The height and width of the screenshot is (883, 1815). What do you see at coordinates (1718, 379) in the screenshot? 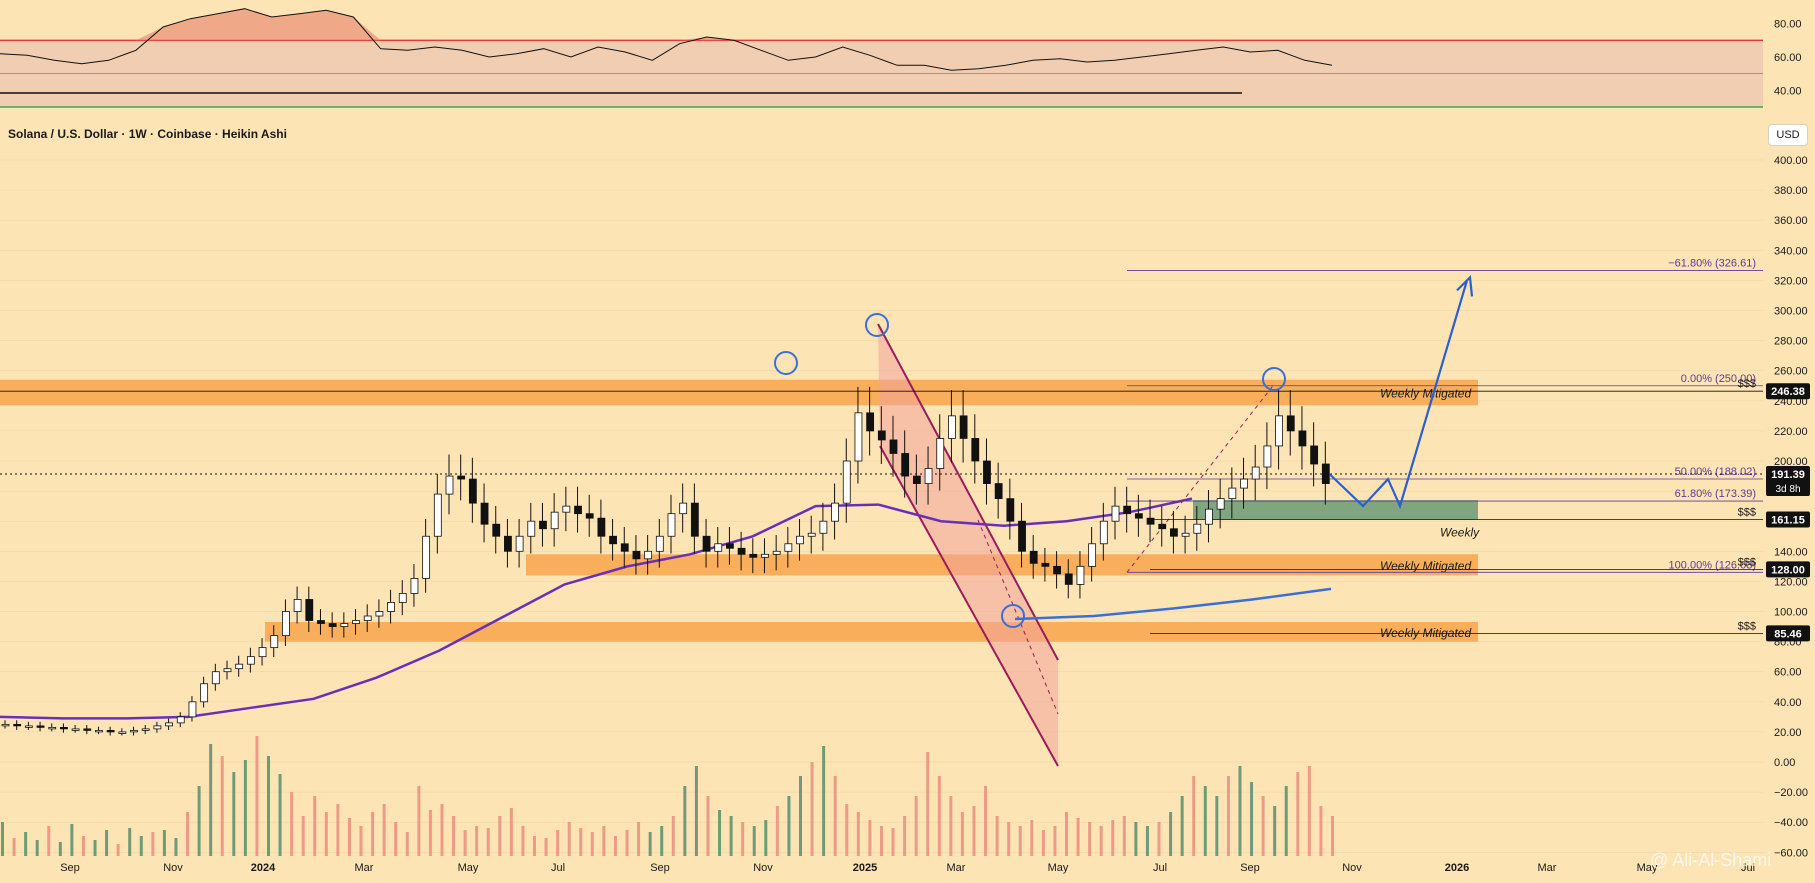
I see `fib-label: 0.00% (250.00)` at bounding box center [1718, 379].